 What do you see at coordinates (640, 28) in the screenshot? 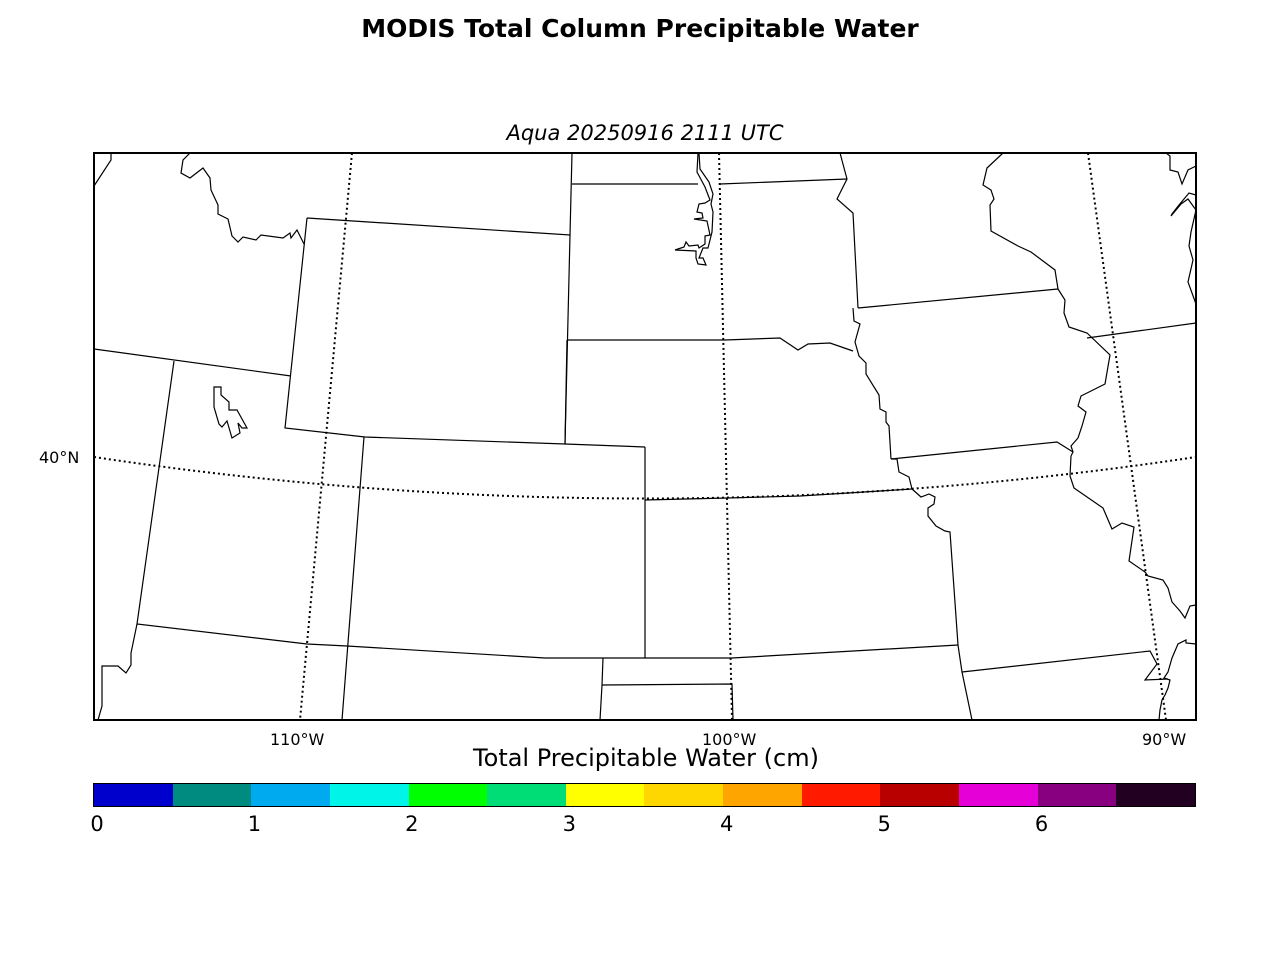
I see `figure-title: MODIS Total Column Precipitable Water` at bounding box center [640, 28].